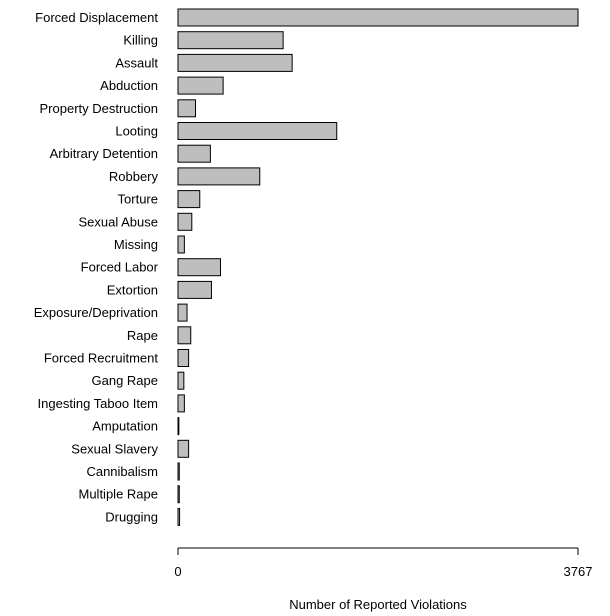  Describe the element at coordinates (98, 403) in the screenshot. I see `category-label: Ingesting Taboo Item` at that location.